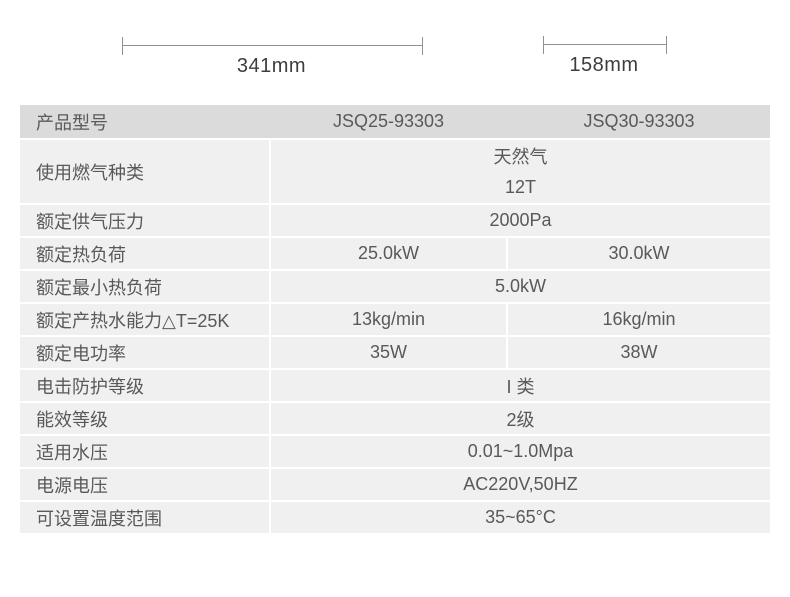 Image resolution: width=790 pixels, height=597 pixels. I want to click on header-model-2: JSQ30-93303, so click(639, 121).